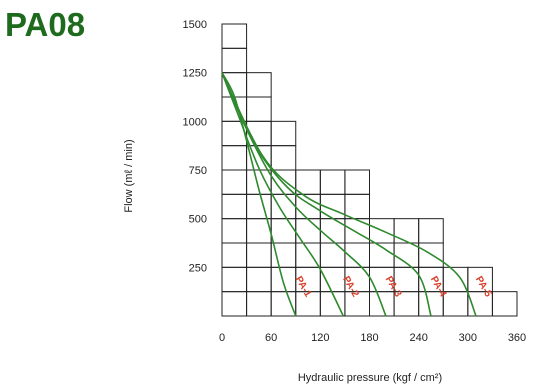 The height and width of the screenshot is (388, 533). What do you see at coordinates (195, 122) in the screenshot?
I see `y-tick-label: 1000` at bounding box center [195, 122].